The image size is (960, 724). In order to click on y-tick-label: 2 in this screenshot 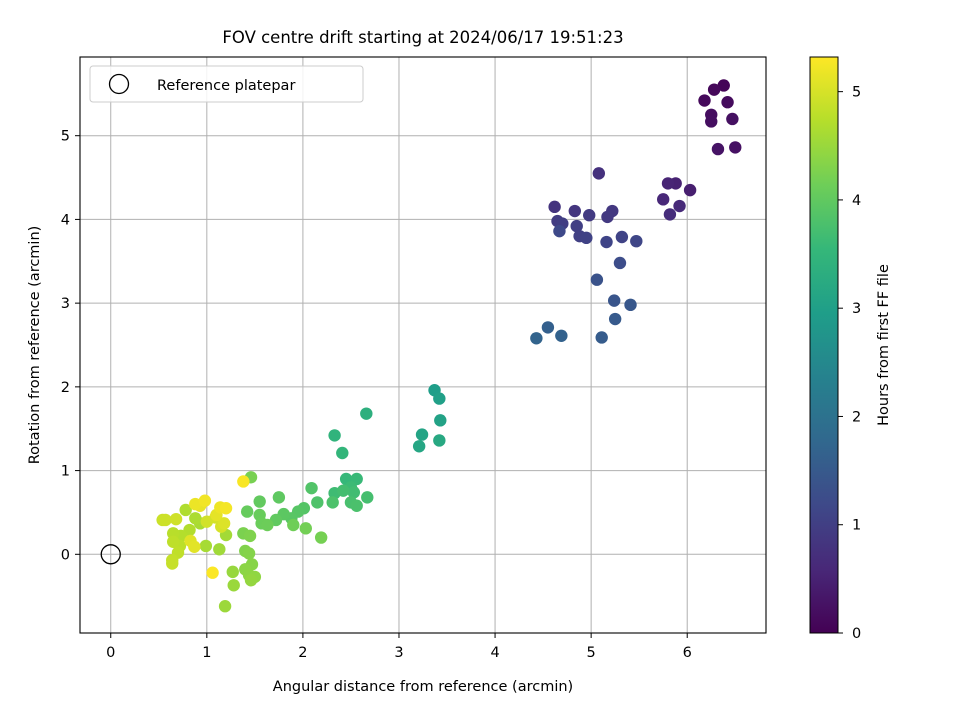, I will do `click(65, 388)`.